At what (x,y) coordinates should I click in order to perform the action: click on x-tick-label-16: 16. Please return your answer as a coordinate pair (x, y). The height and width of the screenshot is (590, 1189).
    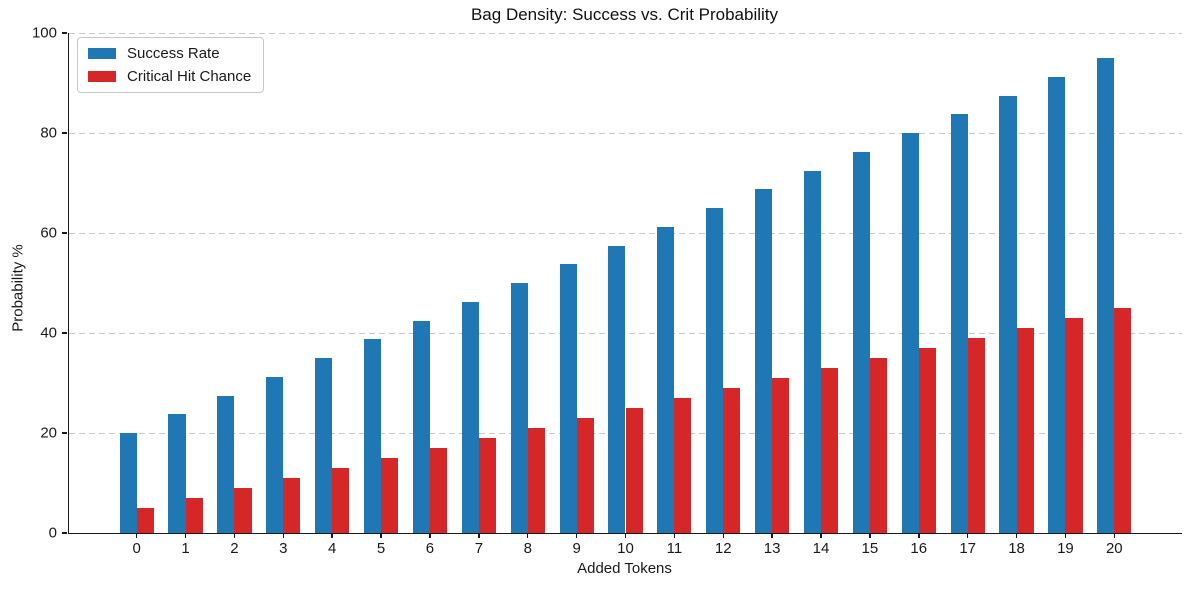
    Looking at the image, I should click on (919, 548).